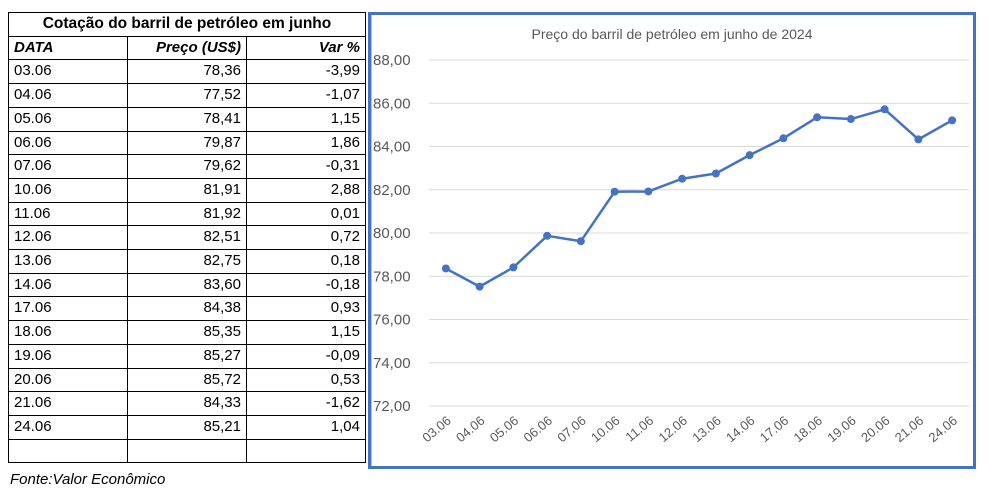 The height and width of the screenshot is (489, 989). I want to click on y-tick-label: 84,00, so click(392, 147).